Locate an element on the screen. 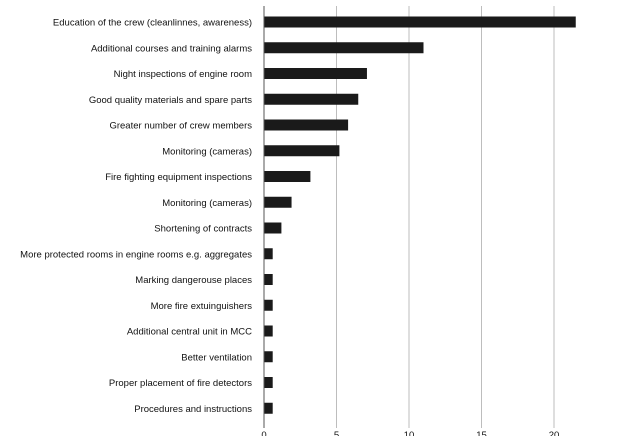 This screenshot has width=617, height=436. category-label: Better ventilation is located at coordinates (216, 357).